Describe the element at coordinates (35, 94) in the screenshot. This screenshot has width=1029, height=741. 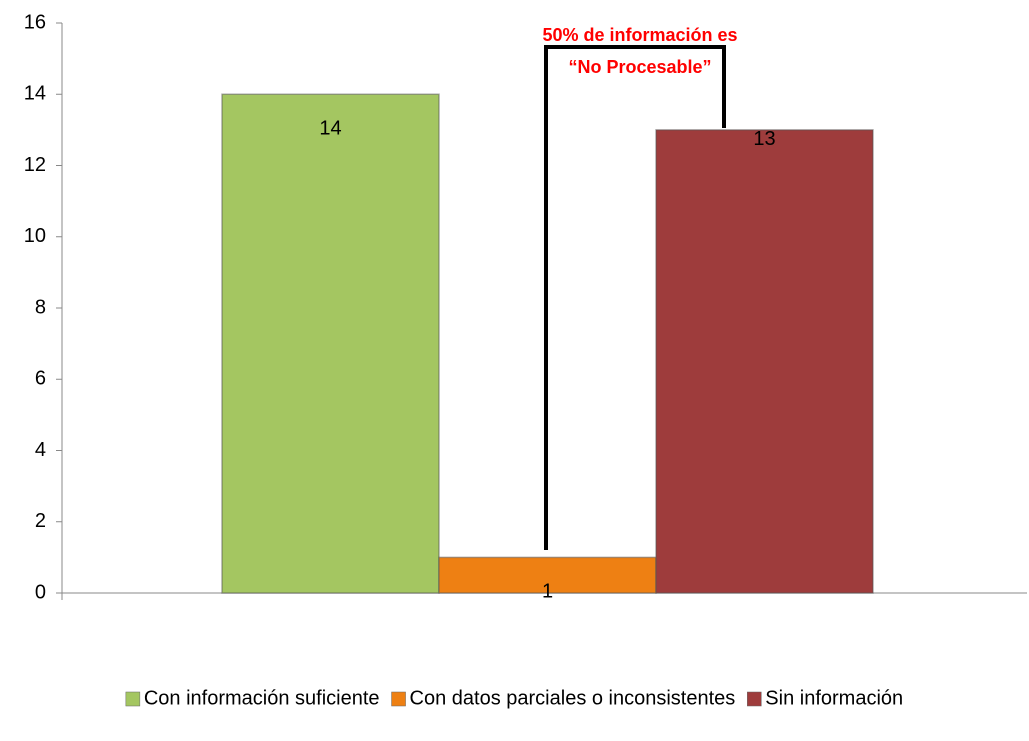
I see `y-tick-label: 14` at that location.